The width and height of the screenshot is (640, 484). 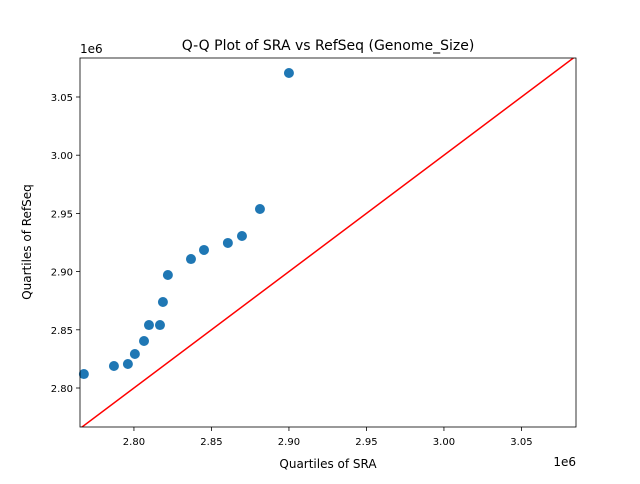 I want to click on y-tick-label: 2.95, so click(x=62, y=214).